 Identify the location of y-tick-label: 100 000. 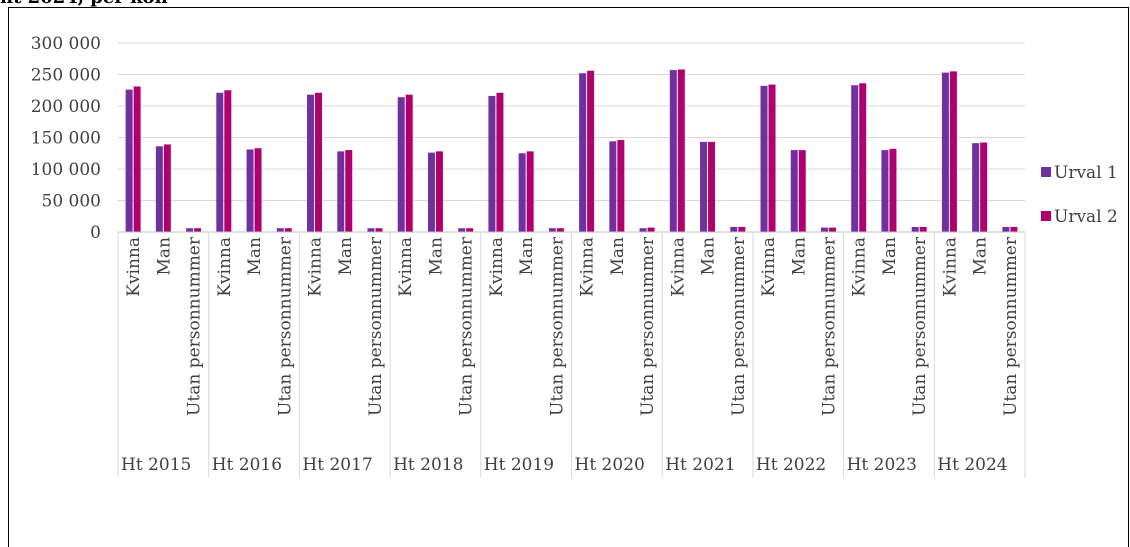
(66, 170).